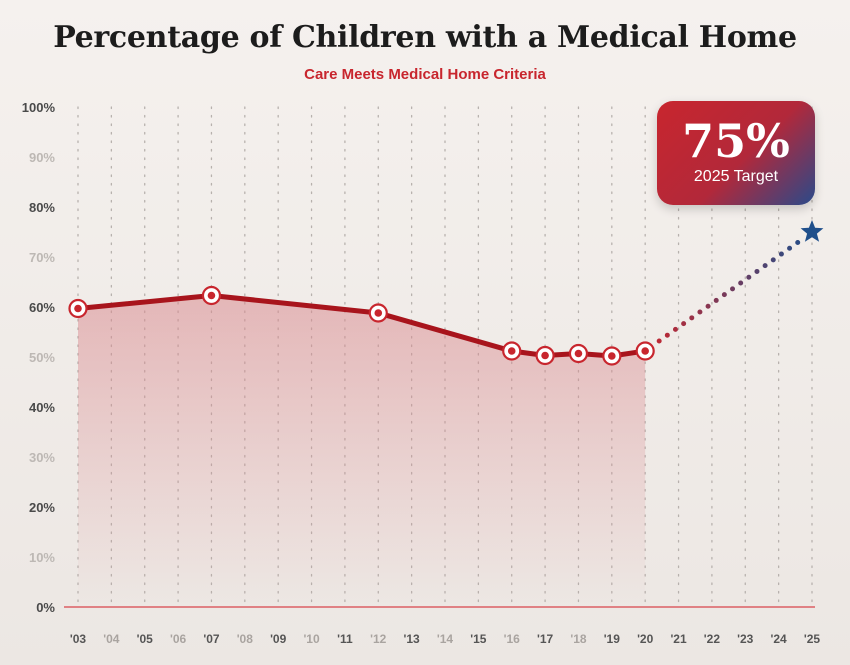 Image resolution: width=850 pixels, height=665 pixels. What do you see at coordinates (779, 639) in the screenshot?
I see `x-tick-label: '24` at bounding box center [779, 639].